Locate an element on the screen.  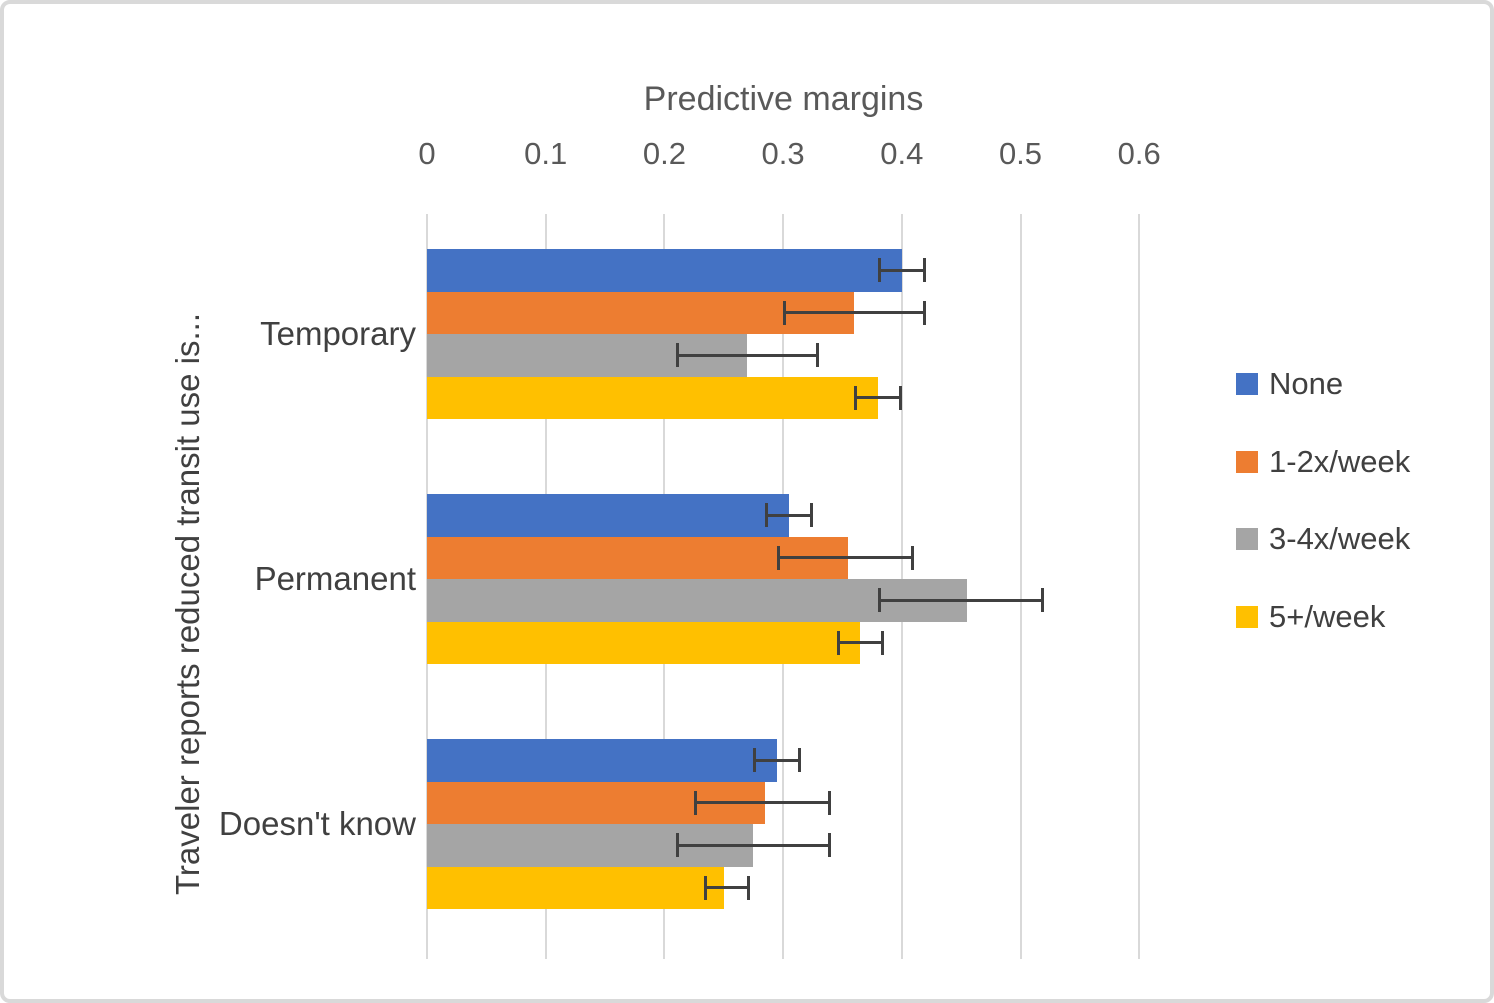
legend-item: 5+/week is located at coordinates (1311, 617).